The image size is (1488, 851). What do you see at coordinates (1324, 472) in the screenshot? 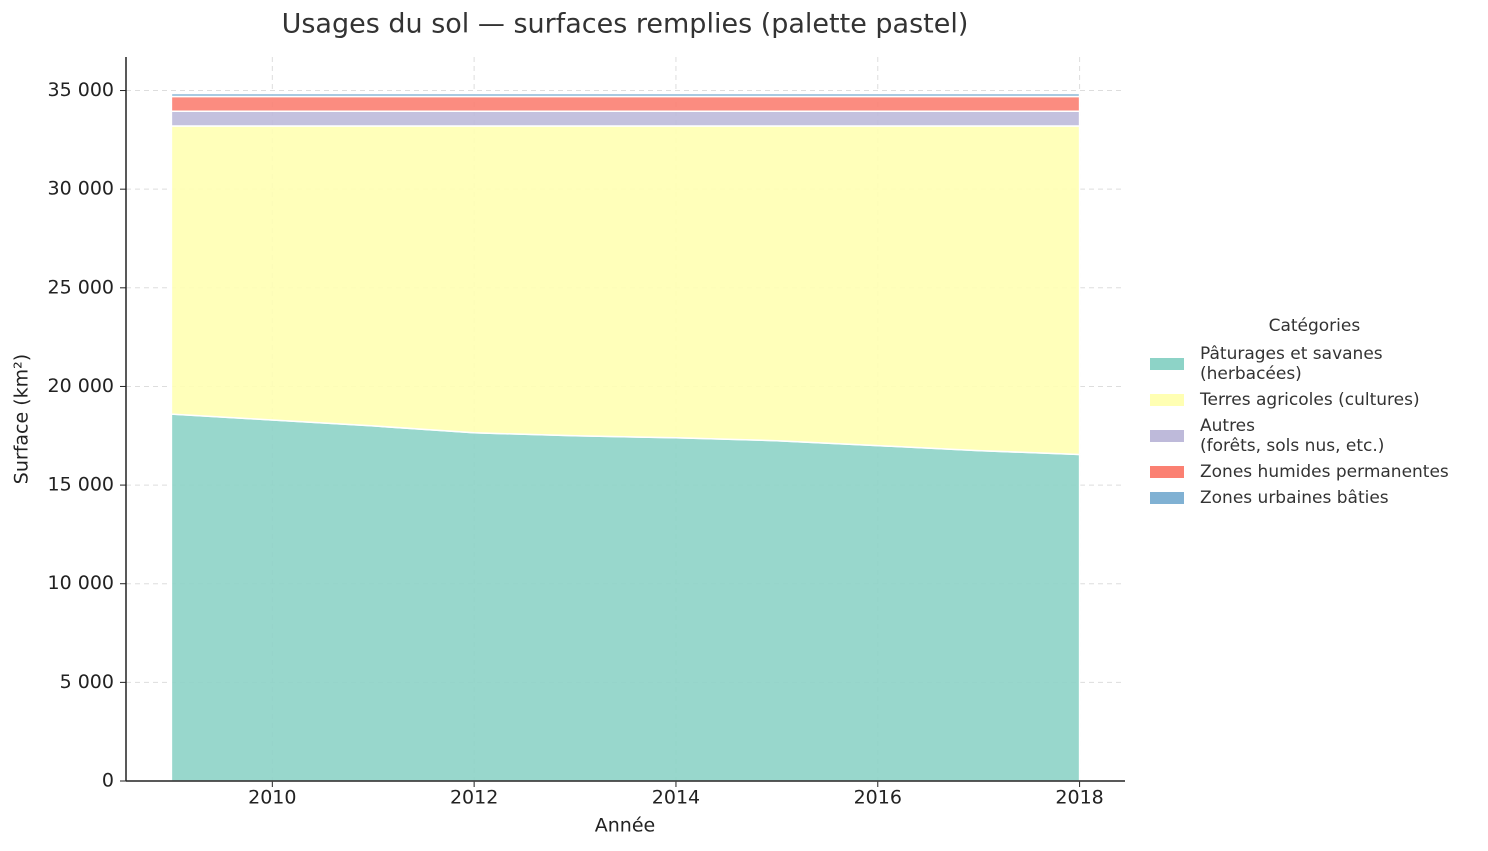
I see `legend-label: Zones humides permanentes` at bounding box center [1324, 472].